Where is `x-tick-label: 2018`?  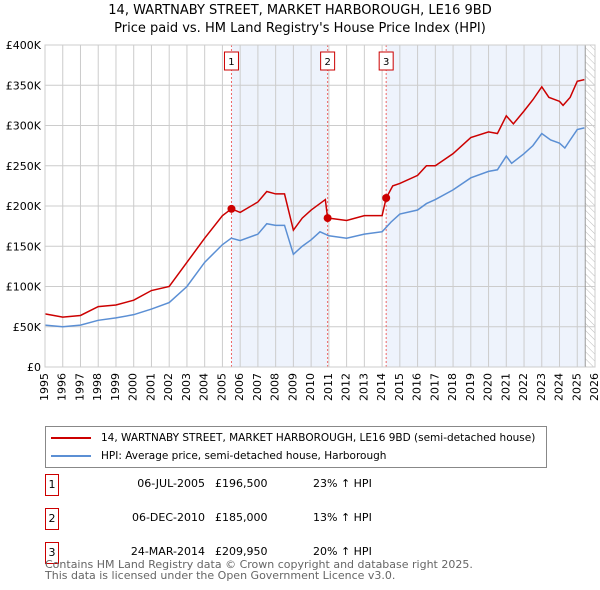 x-tick-label: 2018 is located at coordinates (452, 387).